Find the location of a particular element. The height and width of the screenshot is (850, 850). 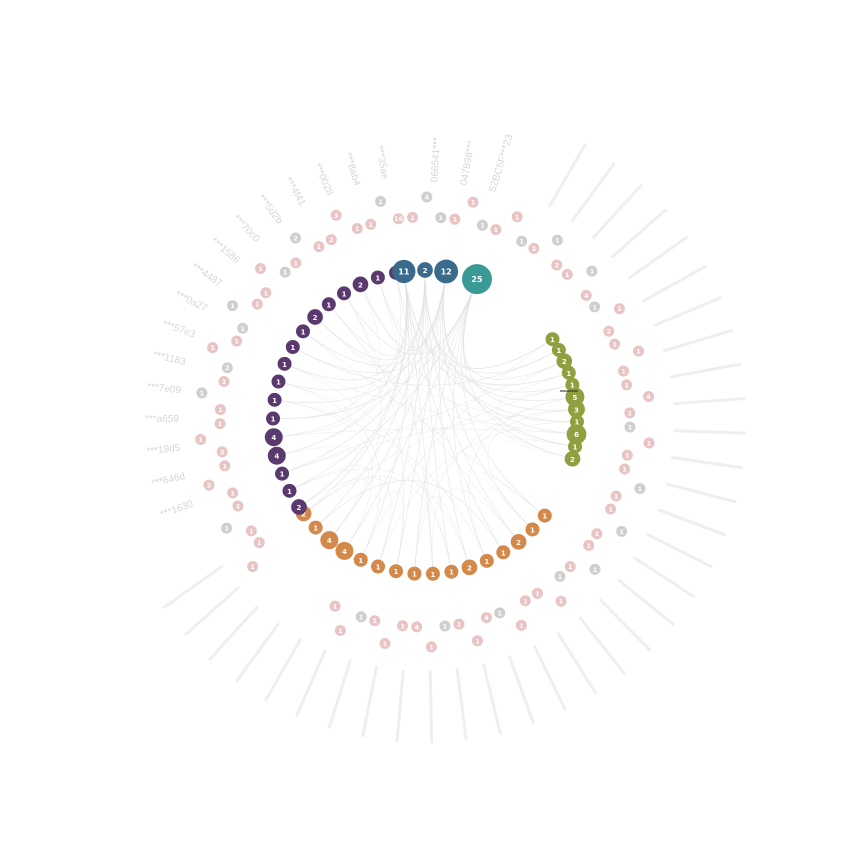

inner-node-olive: 3 is located at coordinates (576, 409).